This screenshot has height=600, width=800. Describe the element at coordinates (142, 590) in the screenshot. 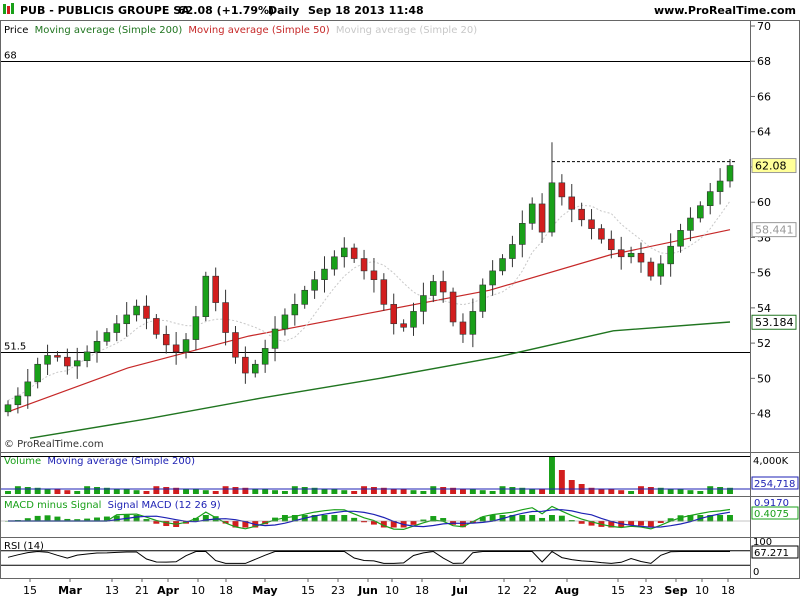

I see `time-tick-label: 21` at that location.